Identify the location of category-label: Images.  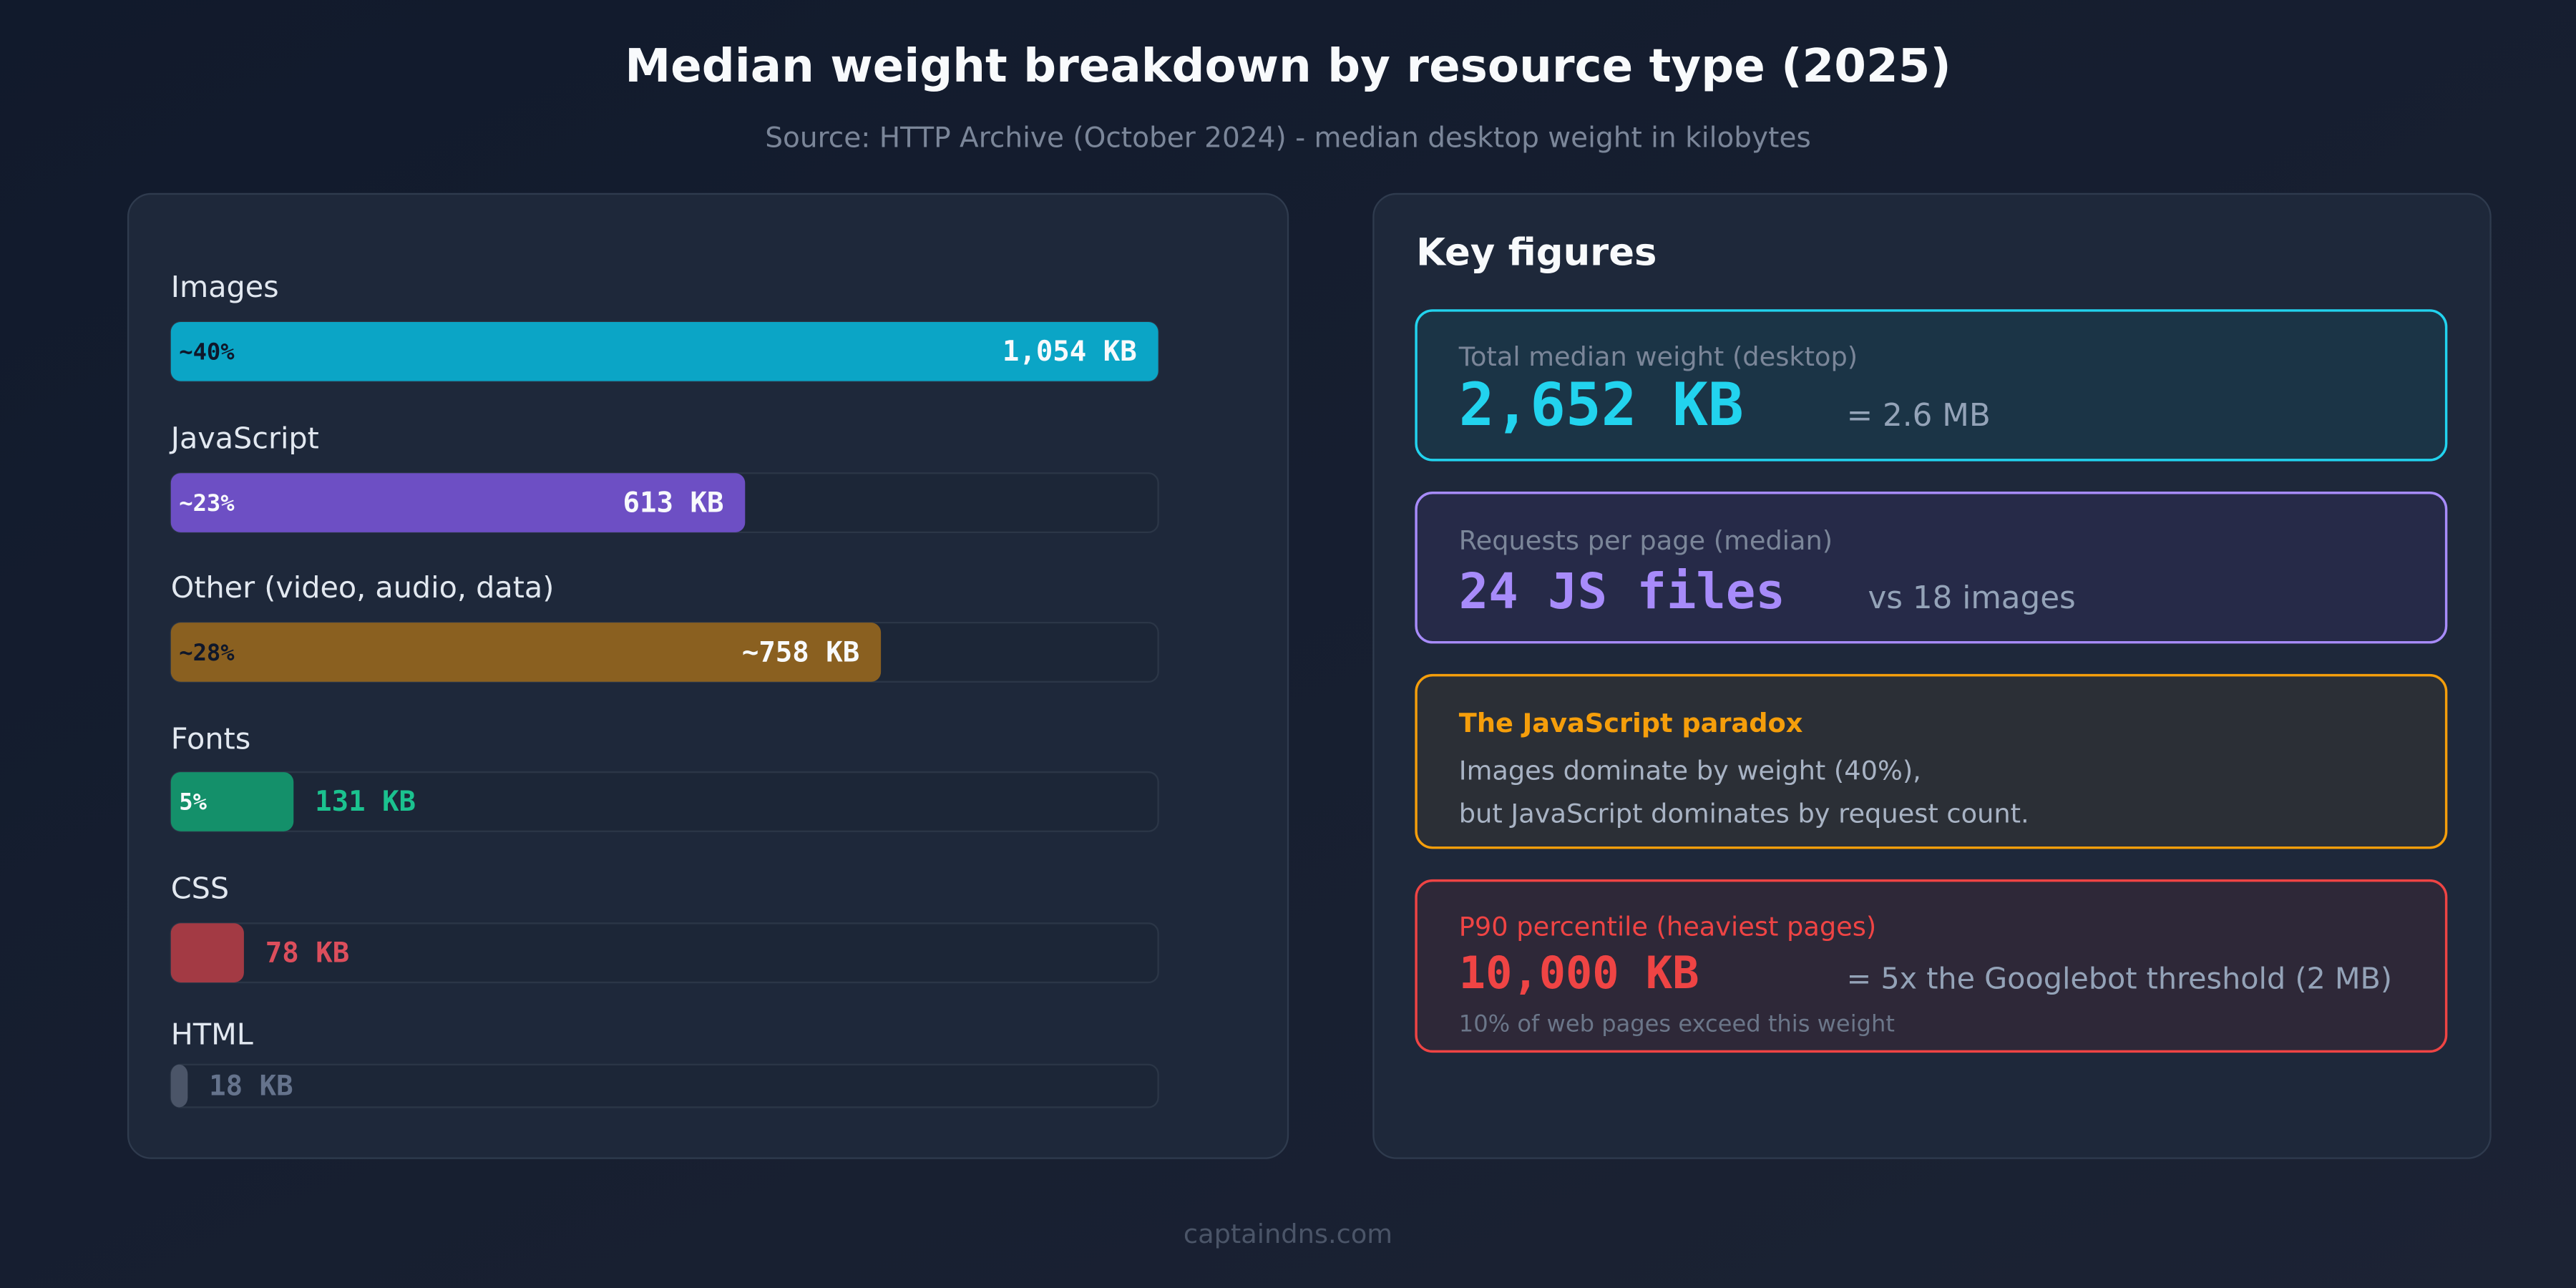
(225, 287).